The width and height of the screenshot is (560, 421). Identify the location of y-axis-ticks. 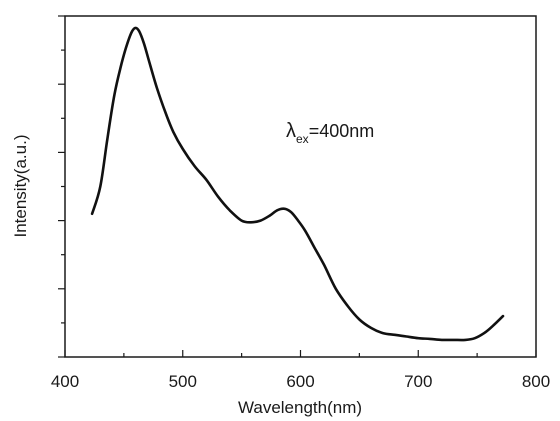
(61, 186).